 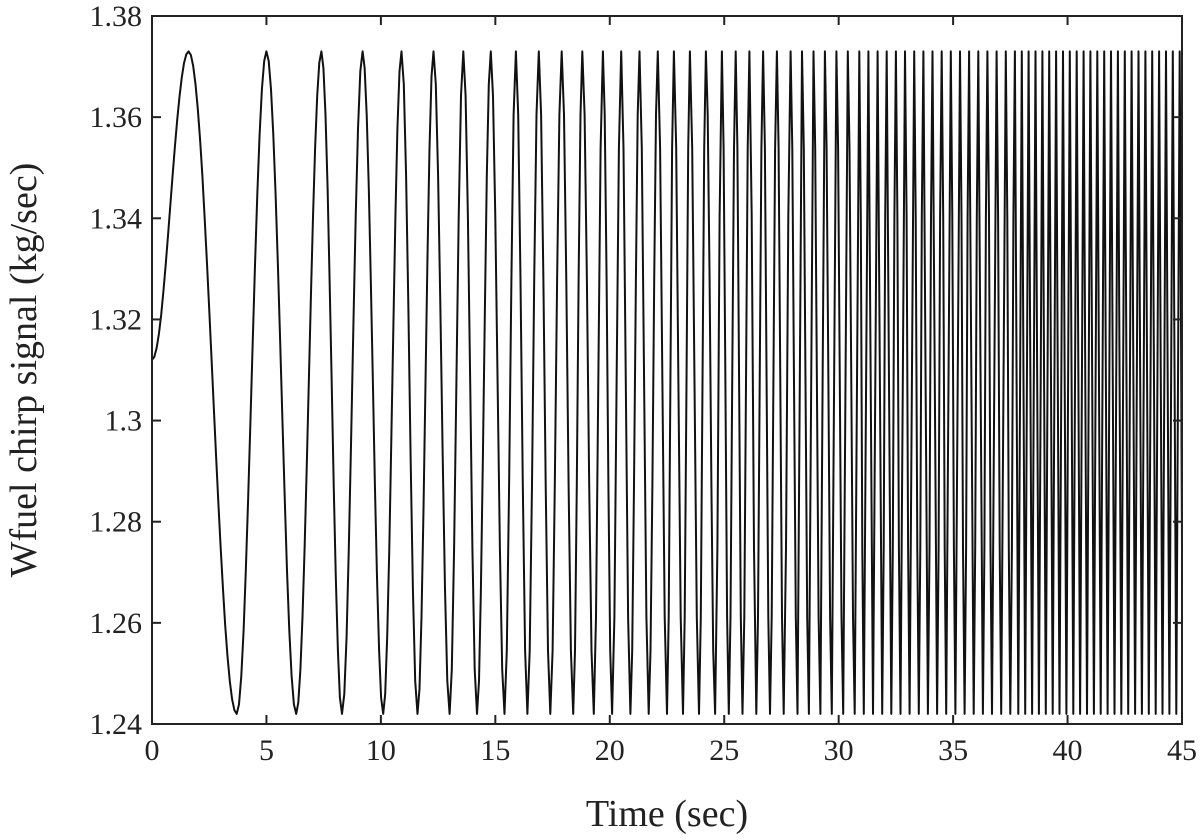 I want to click on x-tick-label: 5, so click(x=266, y=750).